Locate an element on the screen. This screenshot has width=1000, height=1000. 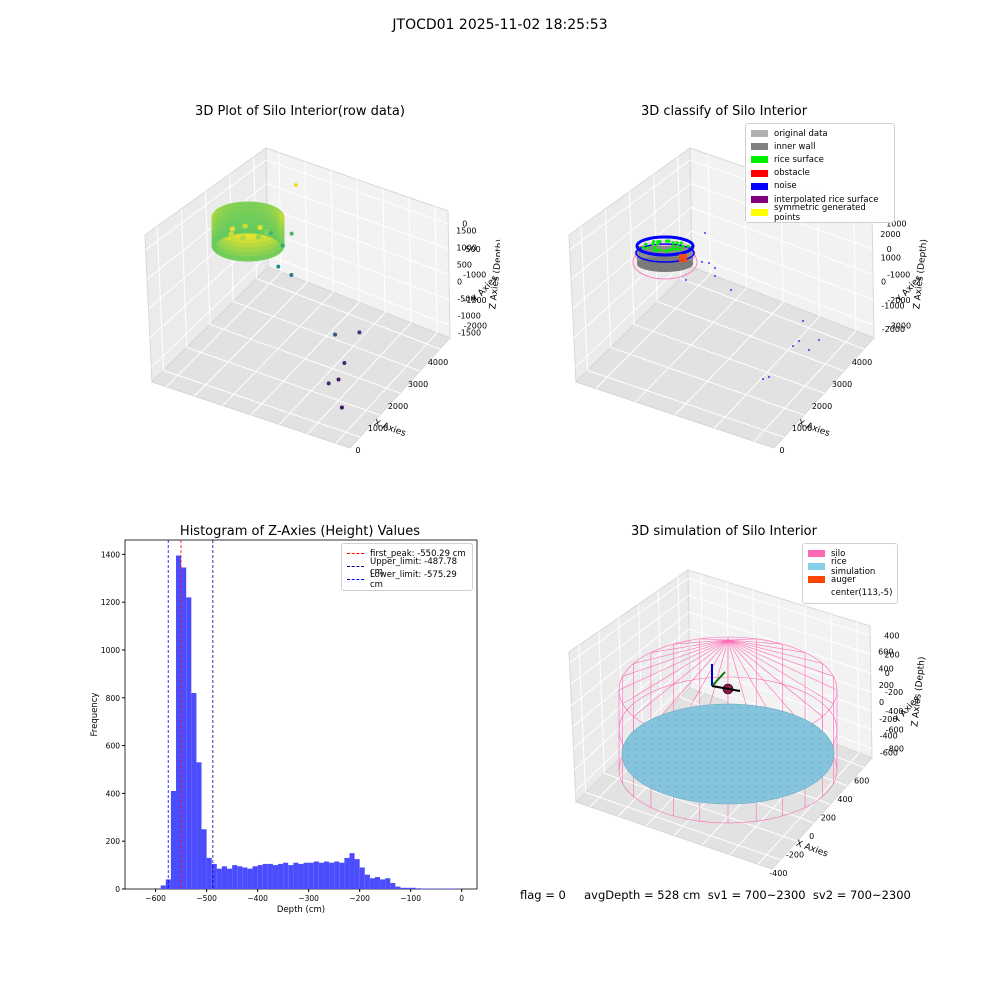
p2-ztick: 0 is located at coordinates (889, 249).